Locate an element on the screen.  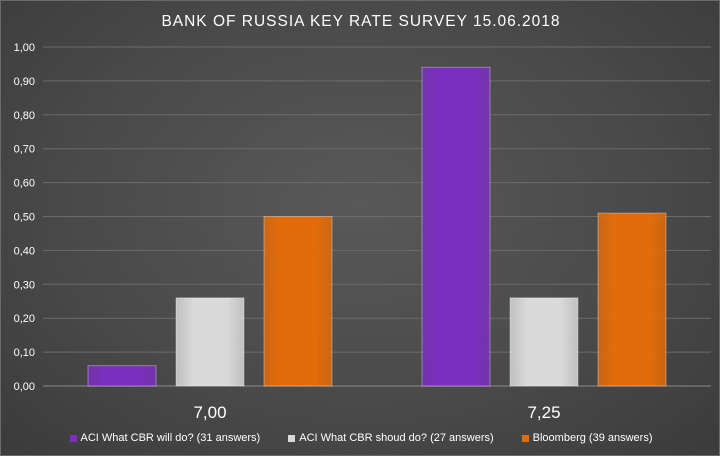
legend-item: Bloomberg (39 answers) is located at coordinates (587, 438).